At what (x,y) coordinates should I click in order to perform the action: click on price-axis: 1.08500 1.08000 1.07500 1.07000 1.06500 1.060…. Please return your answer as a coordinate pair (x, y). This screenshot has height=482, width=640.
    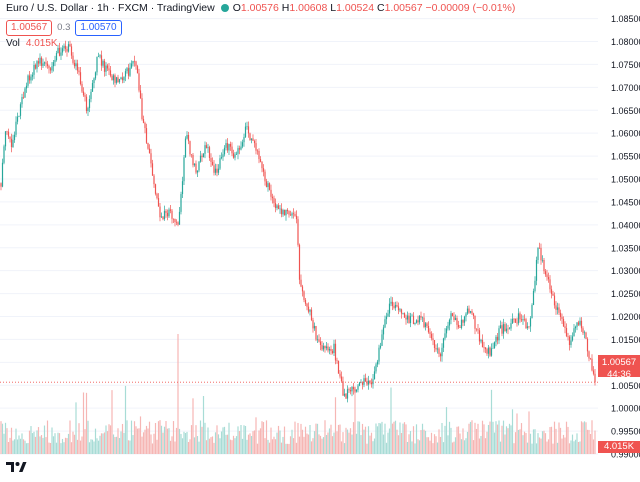
    Looking at the image, I should click on (625, 236).